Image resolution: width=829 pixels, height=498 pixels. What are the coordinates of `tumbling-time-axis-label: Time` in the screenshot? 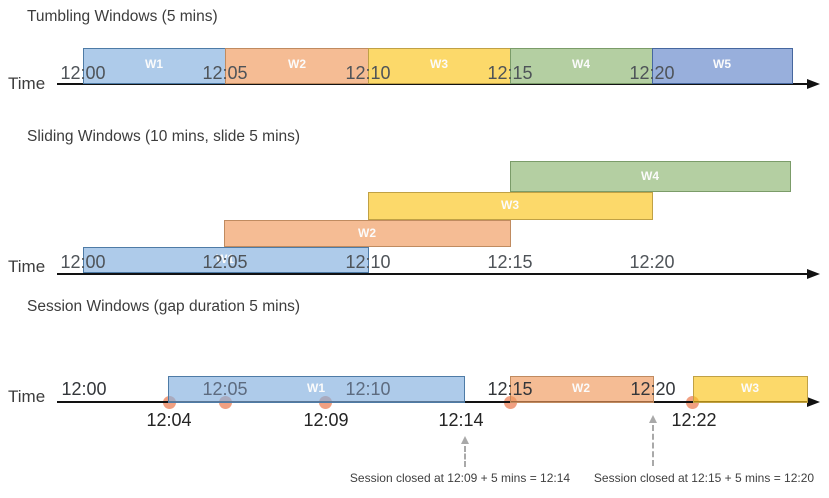 It's located at (27, 83).